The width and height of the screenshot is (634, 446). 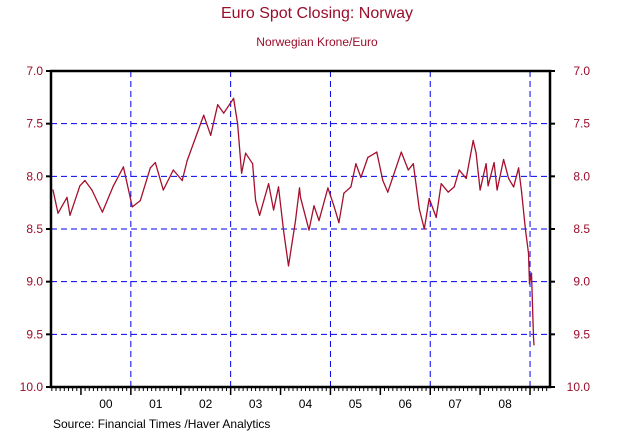 I want to click on y-tick-label-left: 7.5, so click(x=34, y=124).